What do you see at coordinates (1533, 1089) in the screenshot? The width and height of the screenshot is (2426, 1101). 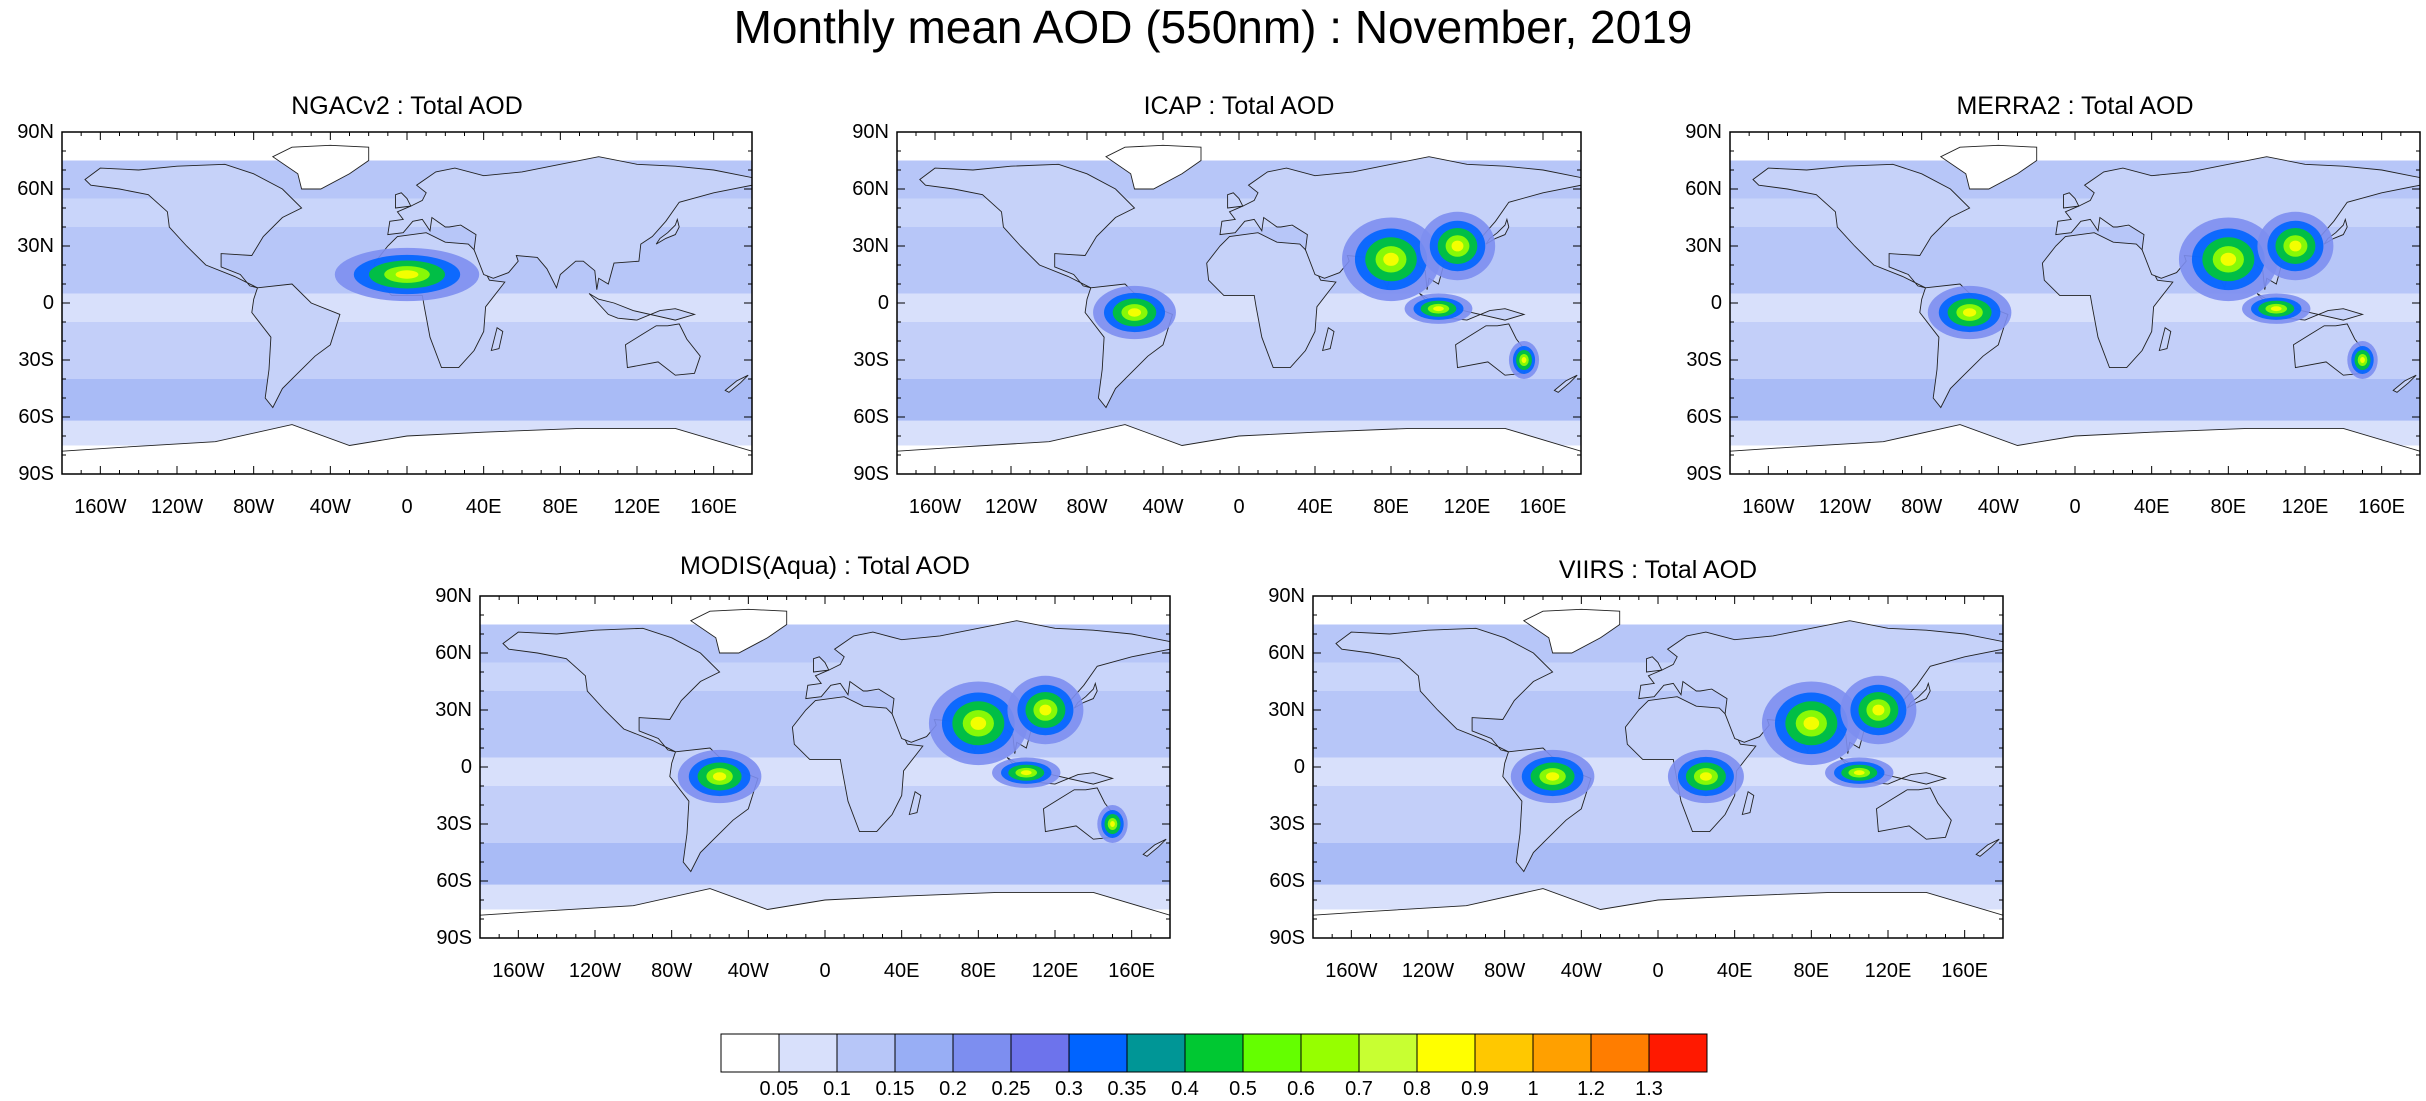 I see `colorbar-label: 1` at bounding box center [1533, 1089].